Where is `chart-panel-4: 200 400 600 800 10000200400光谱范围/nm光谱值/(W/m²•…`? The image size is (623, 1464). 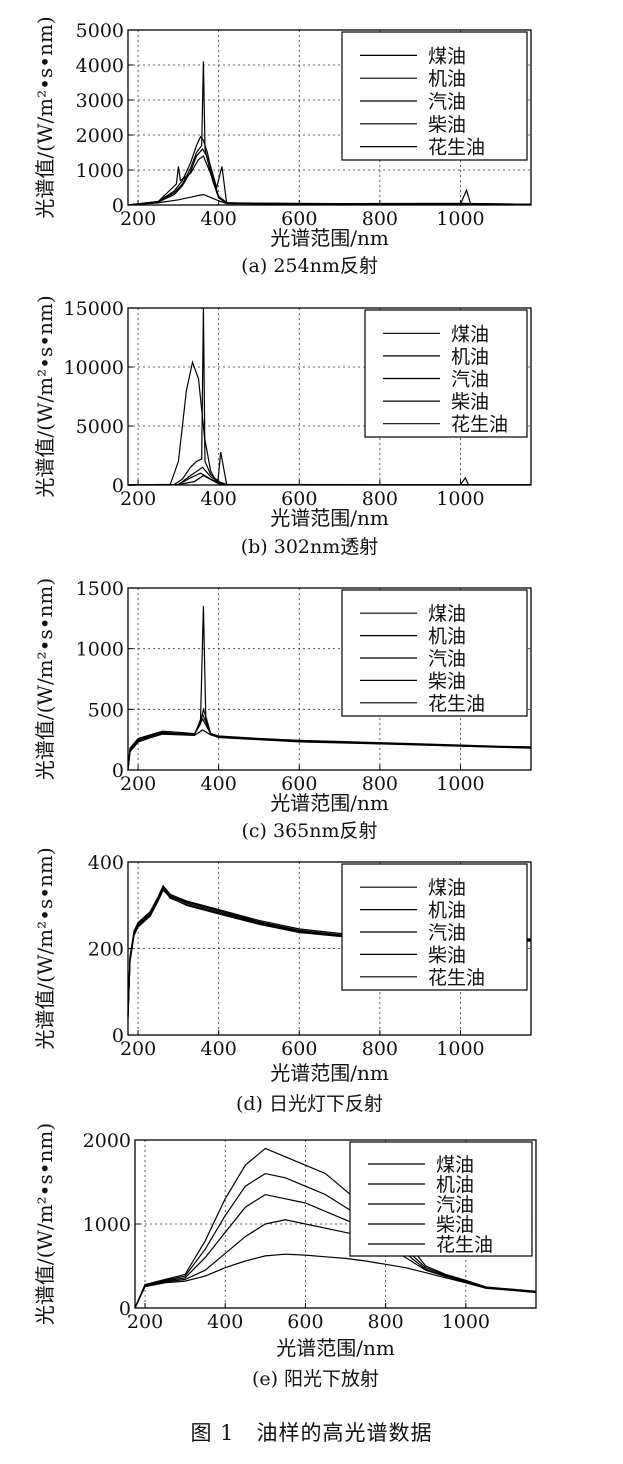 chart-panel-4: 200 400 600 800 10000200400光谱范围/nm光谱值/(W/m²•… is located at coordinates (282, 981).